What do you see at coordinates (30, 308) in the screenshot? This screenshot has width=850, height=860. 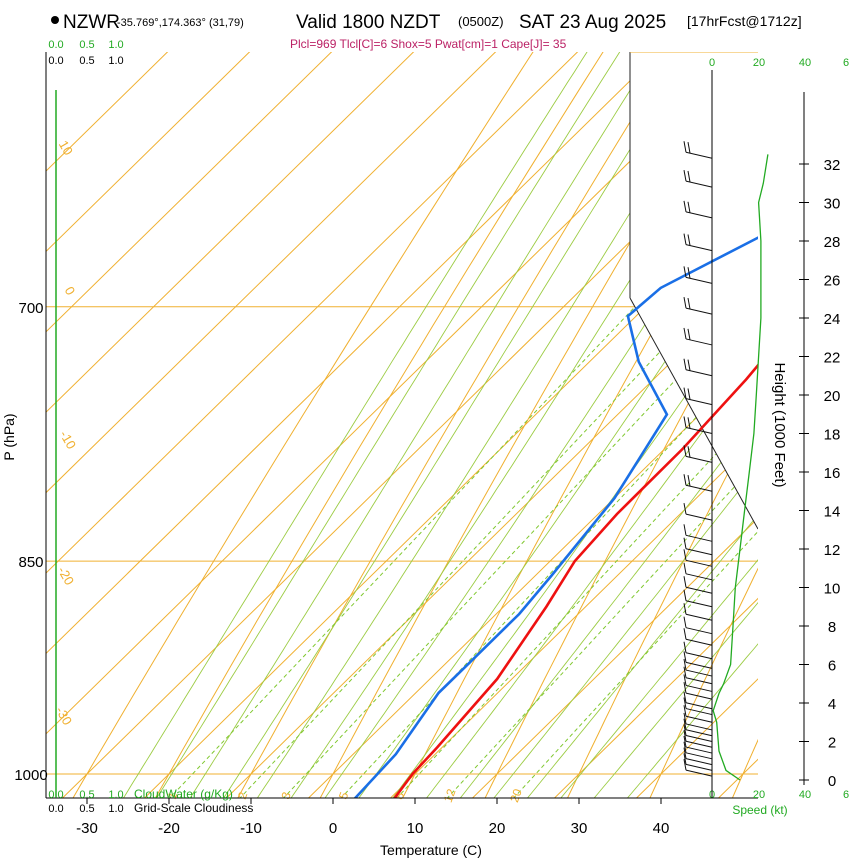 I see `p-tick-label: 700` at bounding box center [30, 308].